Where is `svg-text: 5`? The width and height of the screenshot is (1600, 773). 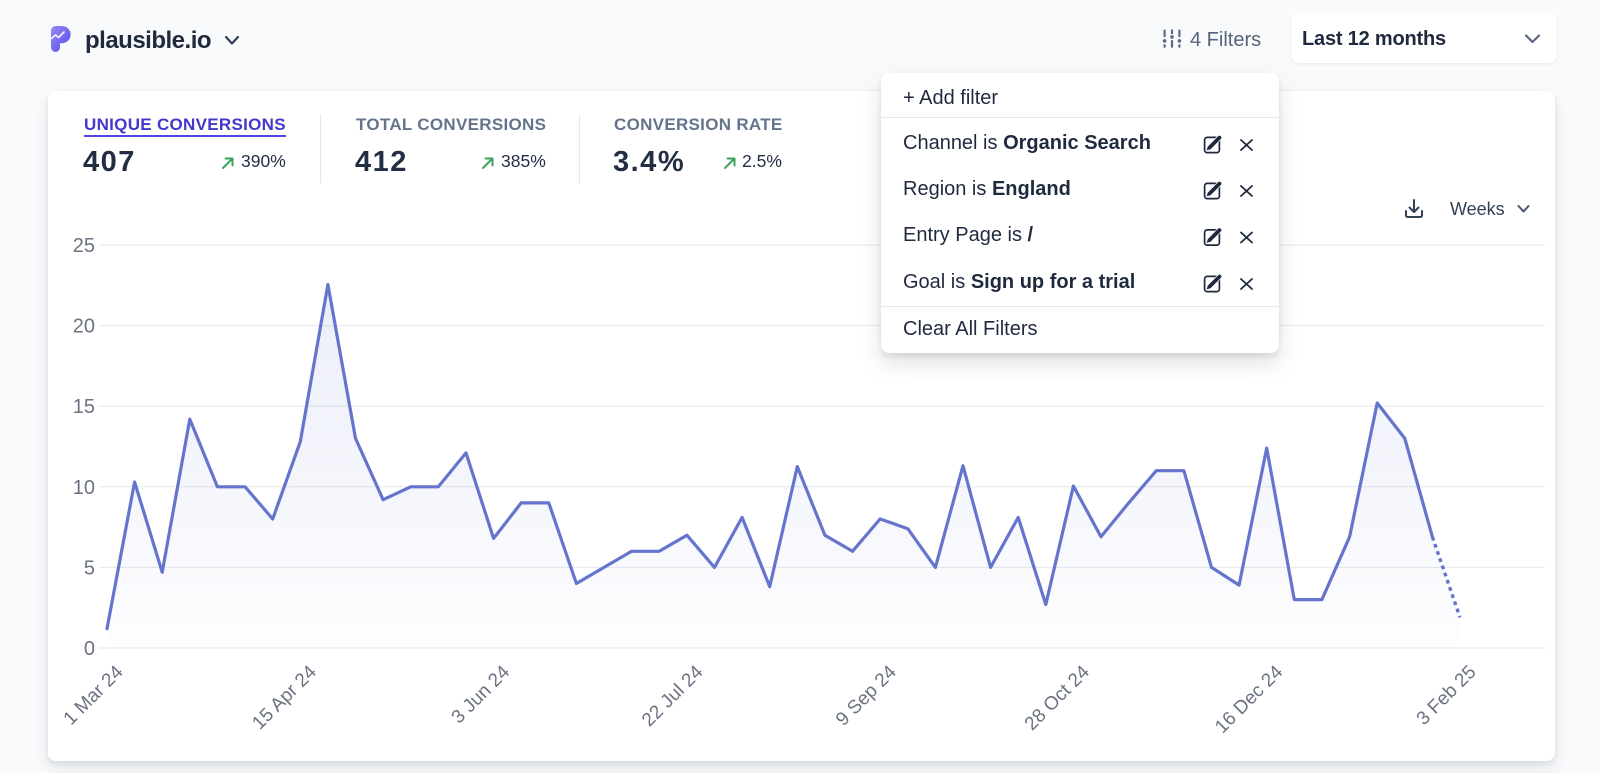
svg-text: 5 is located at coordinates (89, 568).